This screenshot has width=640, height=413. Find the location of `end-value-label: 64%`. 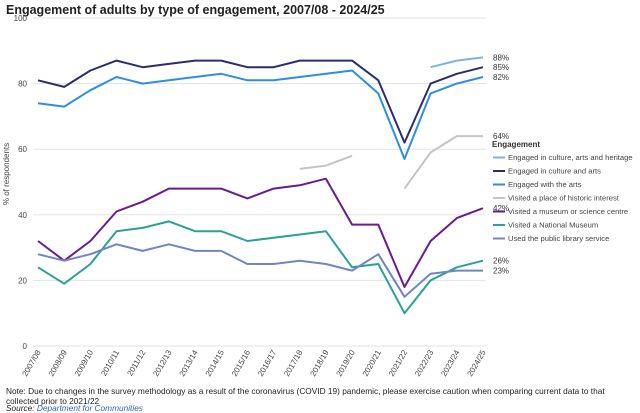

end-value-label: 64% is located at coordinates (501, 136).